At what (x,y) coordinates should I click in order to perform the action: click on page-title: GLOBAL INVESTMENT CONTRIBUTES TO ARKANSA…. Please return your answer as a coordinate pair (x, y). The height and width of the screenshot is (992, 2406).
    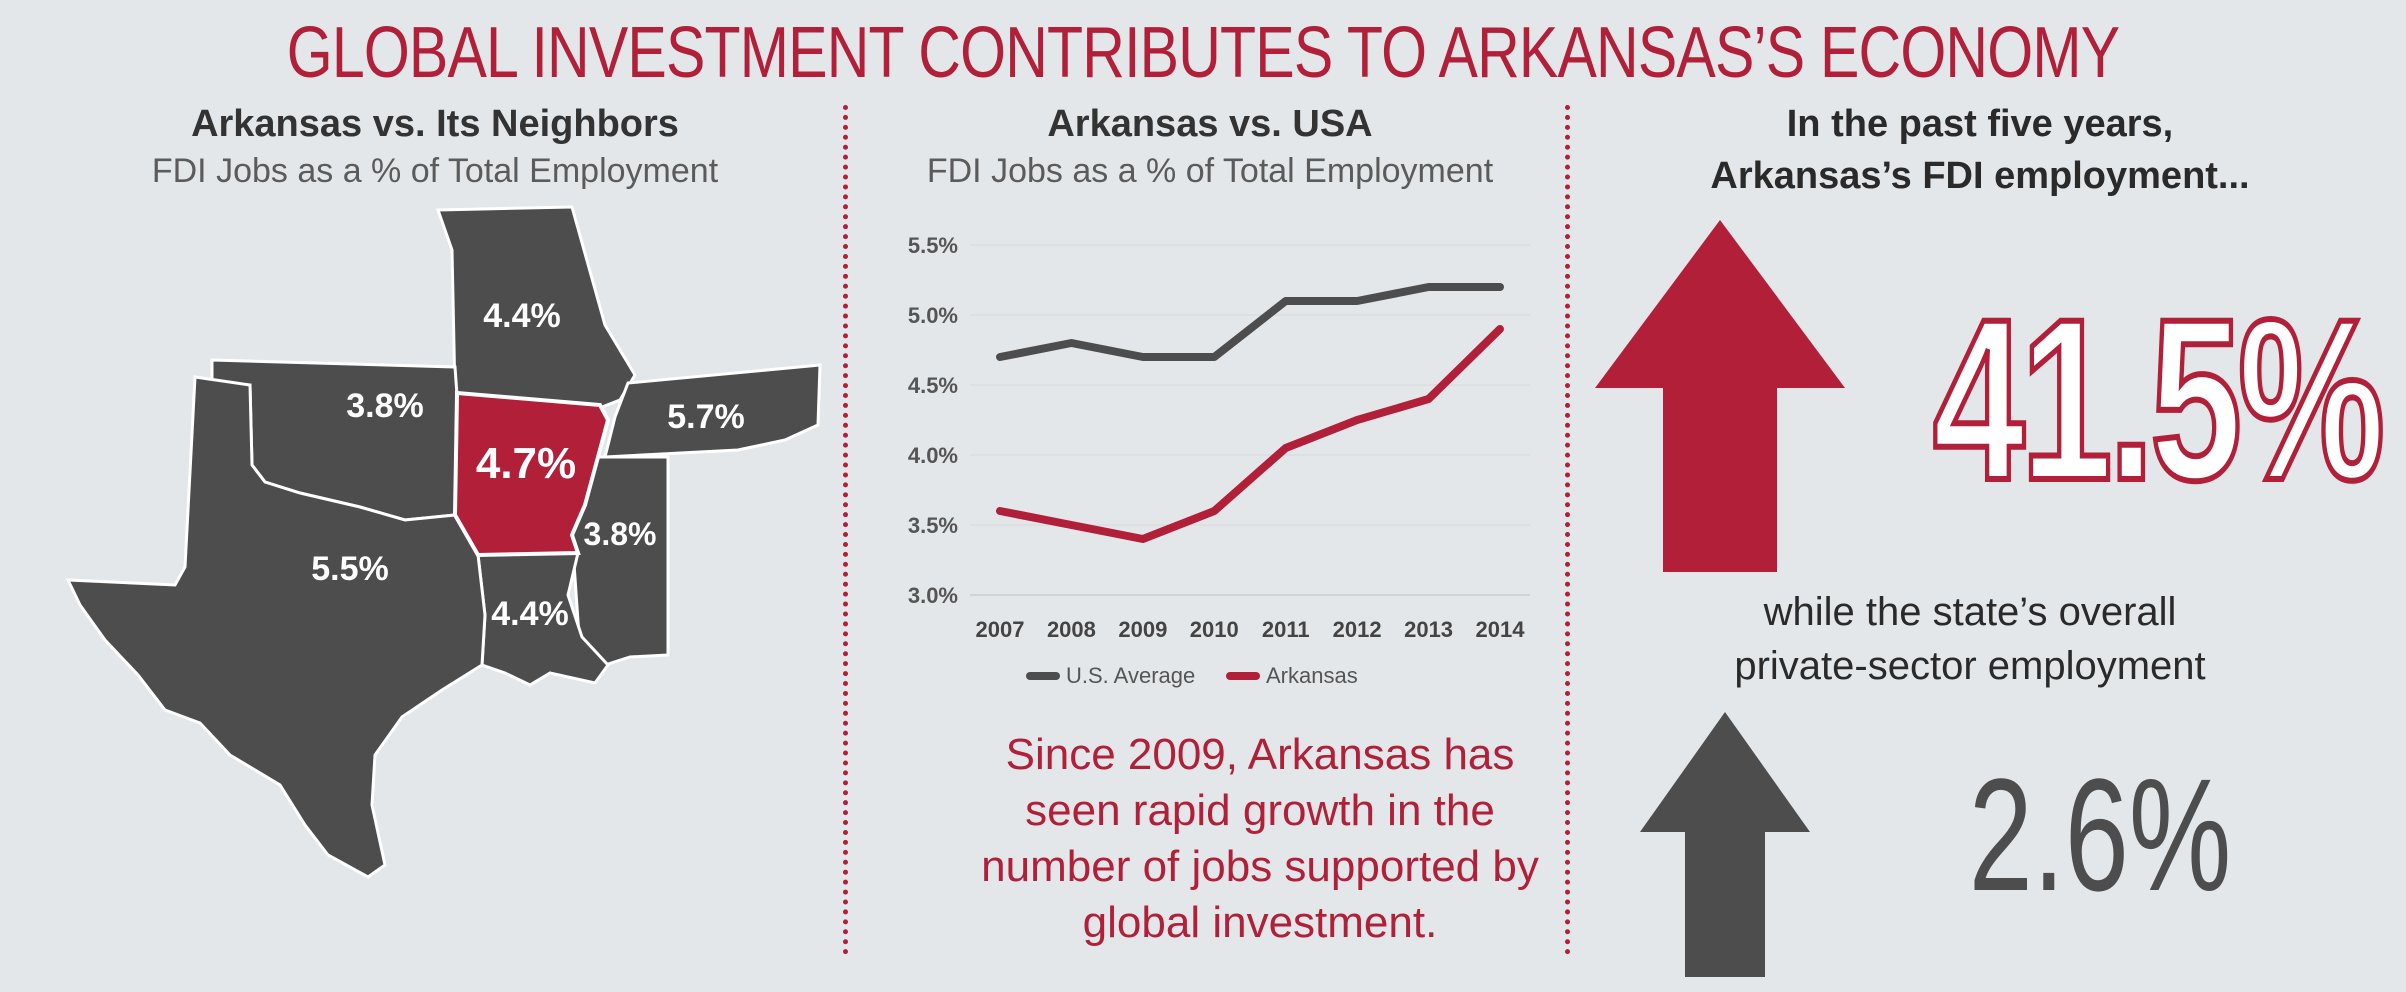
    Looking at the image, I should click on (1203, 53).